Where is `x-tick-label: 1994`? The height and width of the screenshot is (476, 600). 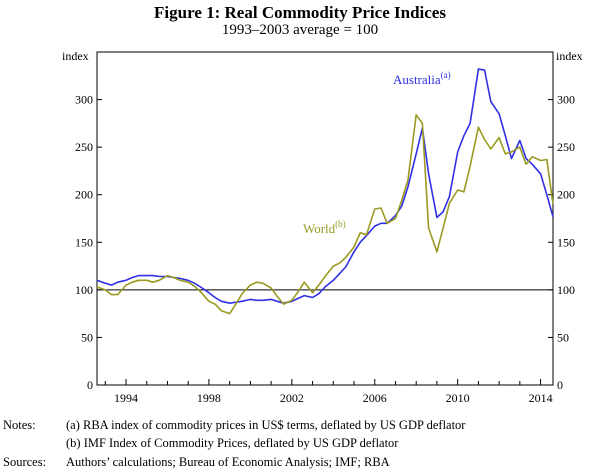 x-tick-label: 1994 is located at coordinates (126, 398).